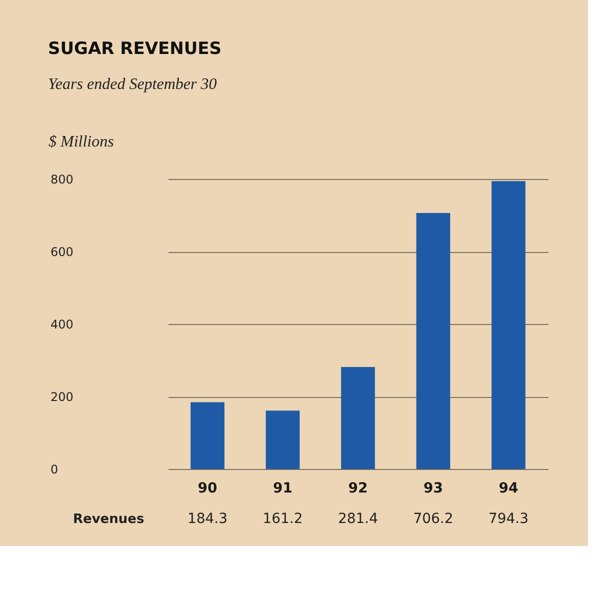  I want to click on data-label: 706.2, so click(433, 519).